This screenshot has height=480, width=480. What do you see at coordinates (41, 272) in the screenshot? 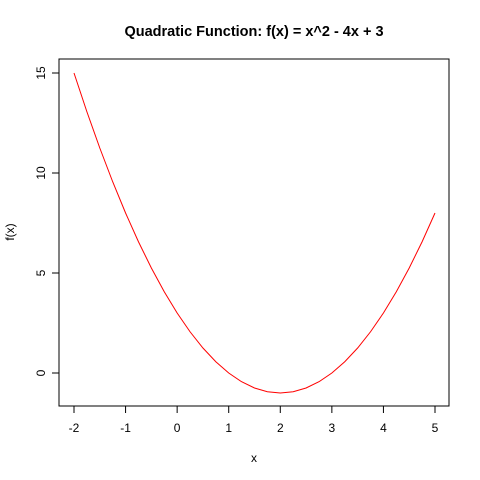
I see `y-tick-label: 5` at bounding box center [41, 272].